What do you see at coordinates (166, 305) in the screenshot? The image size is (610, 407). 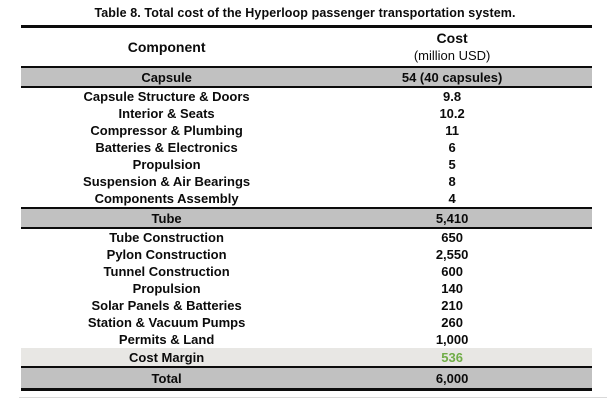 I see `component-cell: Solar Panels & Batteries` at bounding box center [166, 305].